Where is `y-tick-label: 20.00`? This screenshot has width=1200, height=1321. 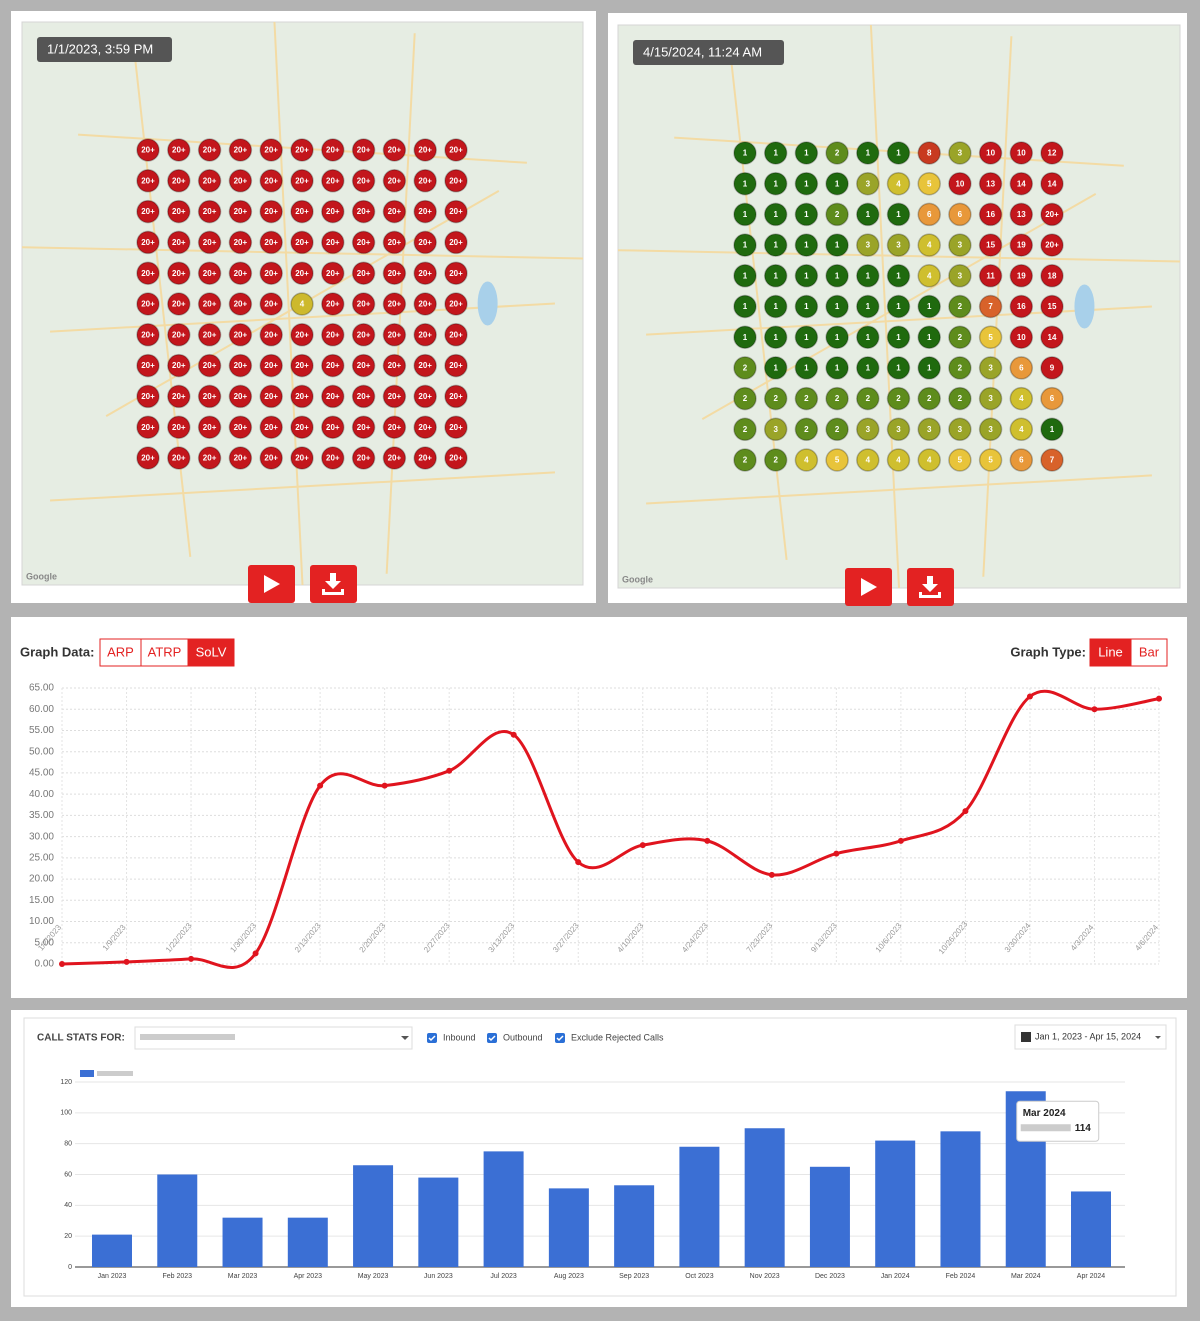
y-tick-label: 20.00 is located at coordinates (41, 879).